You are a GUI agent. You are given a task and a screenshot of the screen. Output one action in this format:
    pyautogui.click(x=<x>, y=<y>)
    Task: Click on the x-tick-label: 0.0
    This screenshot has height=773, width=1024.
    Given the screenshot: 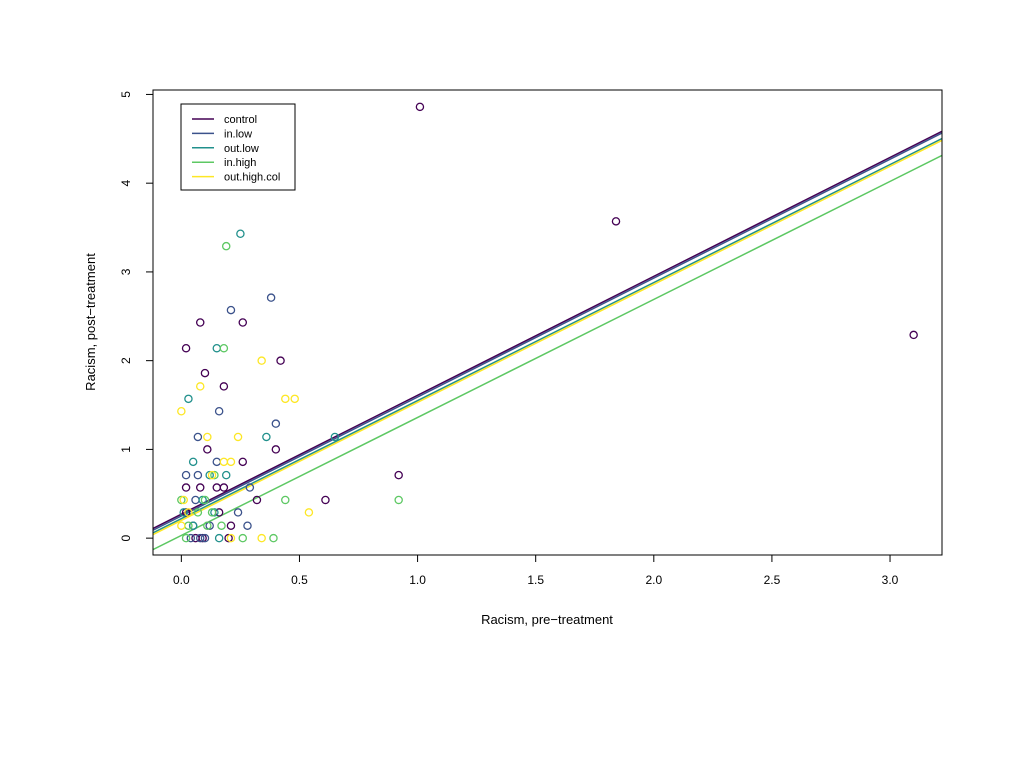 What is the action you would take?
    pyautogui.click(x=181, y=580)
    